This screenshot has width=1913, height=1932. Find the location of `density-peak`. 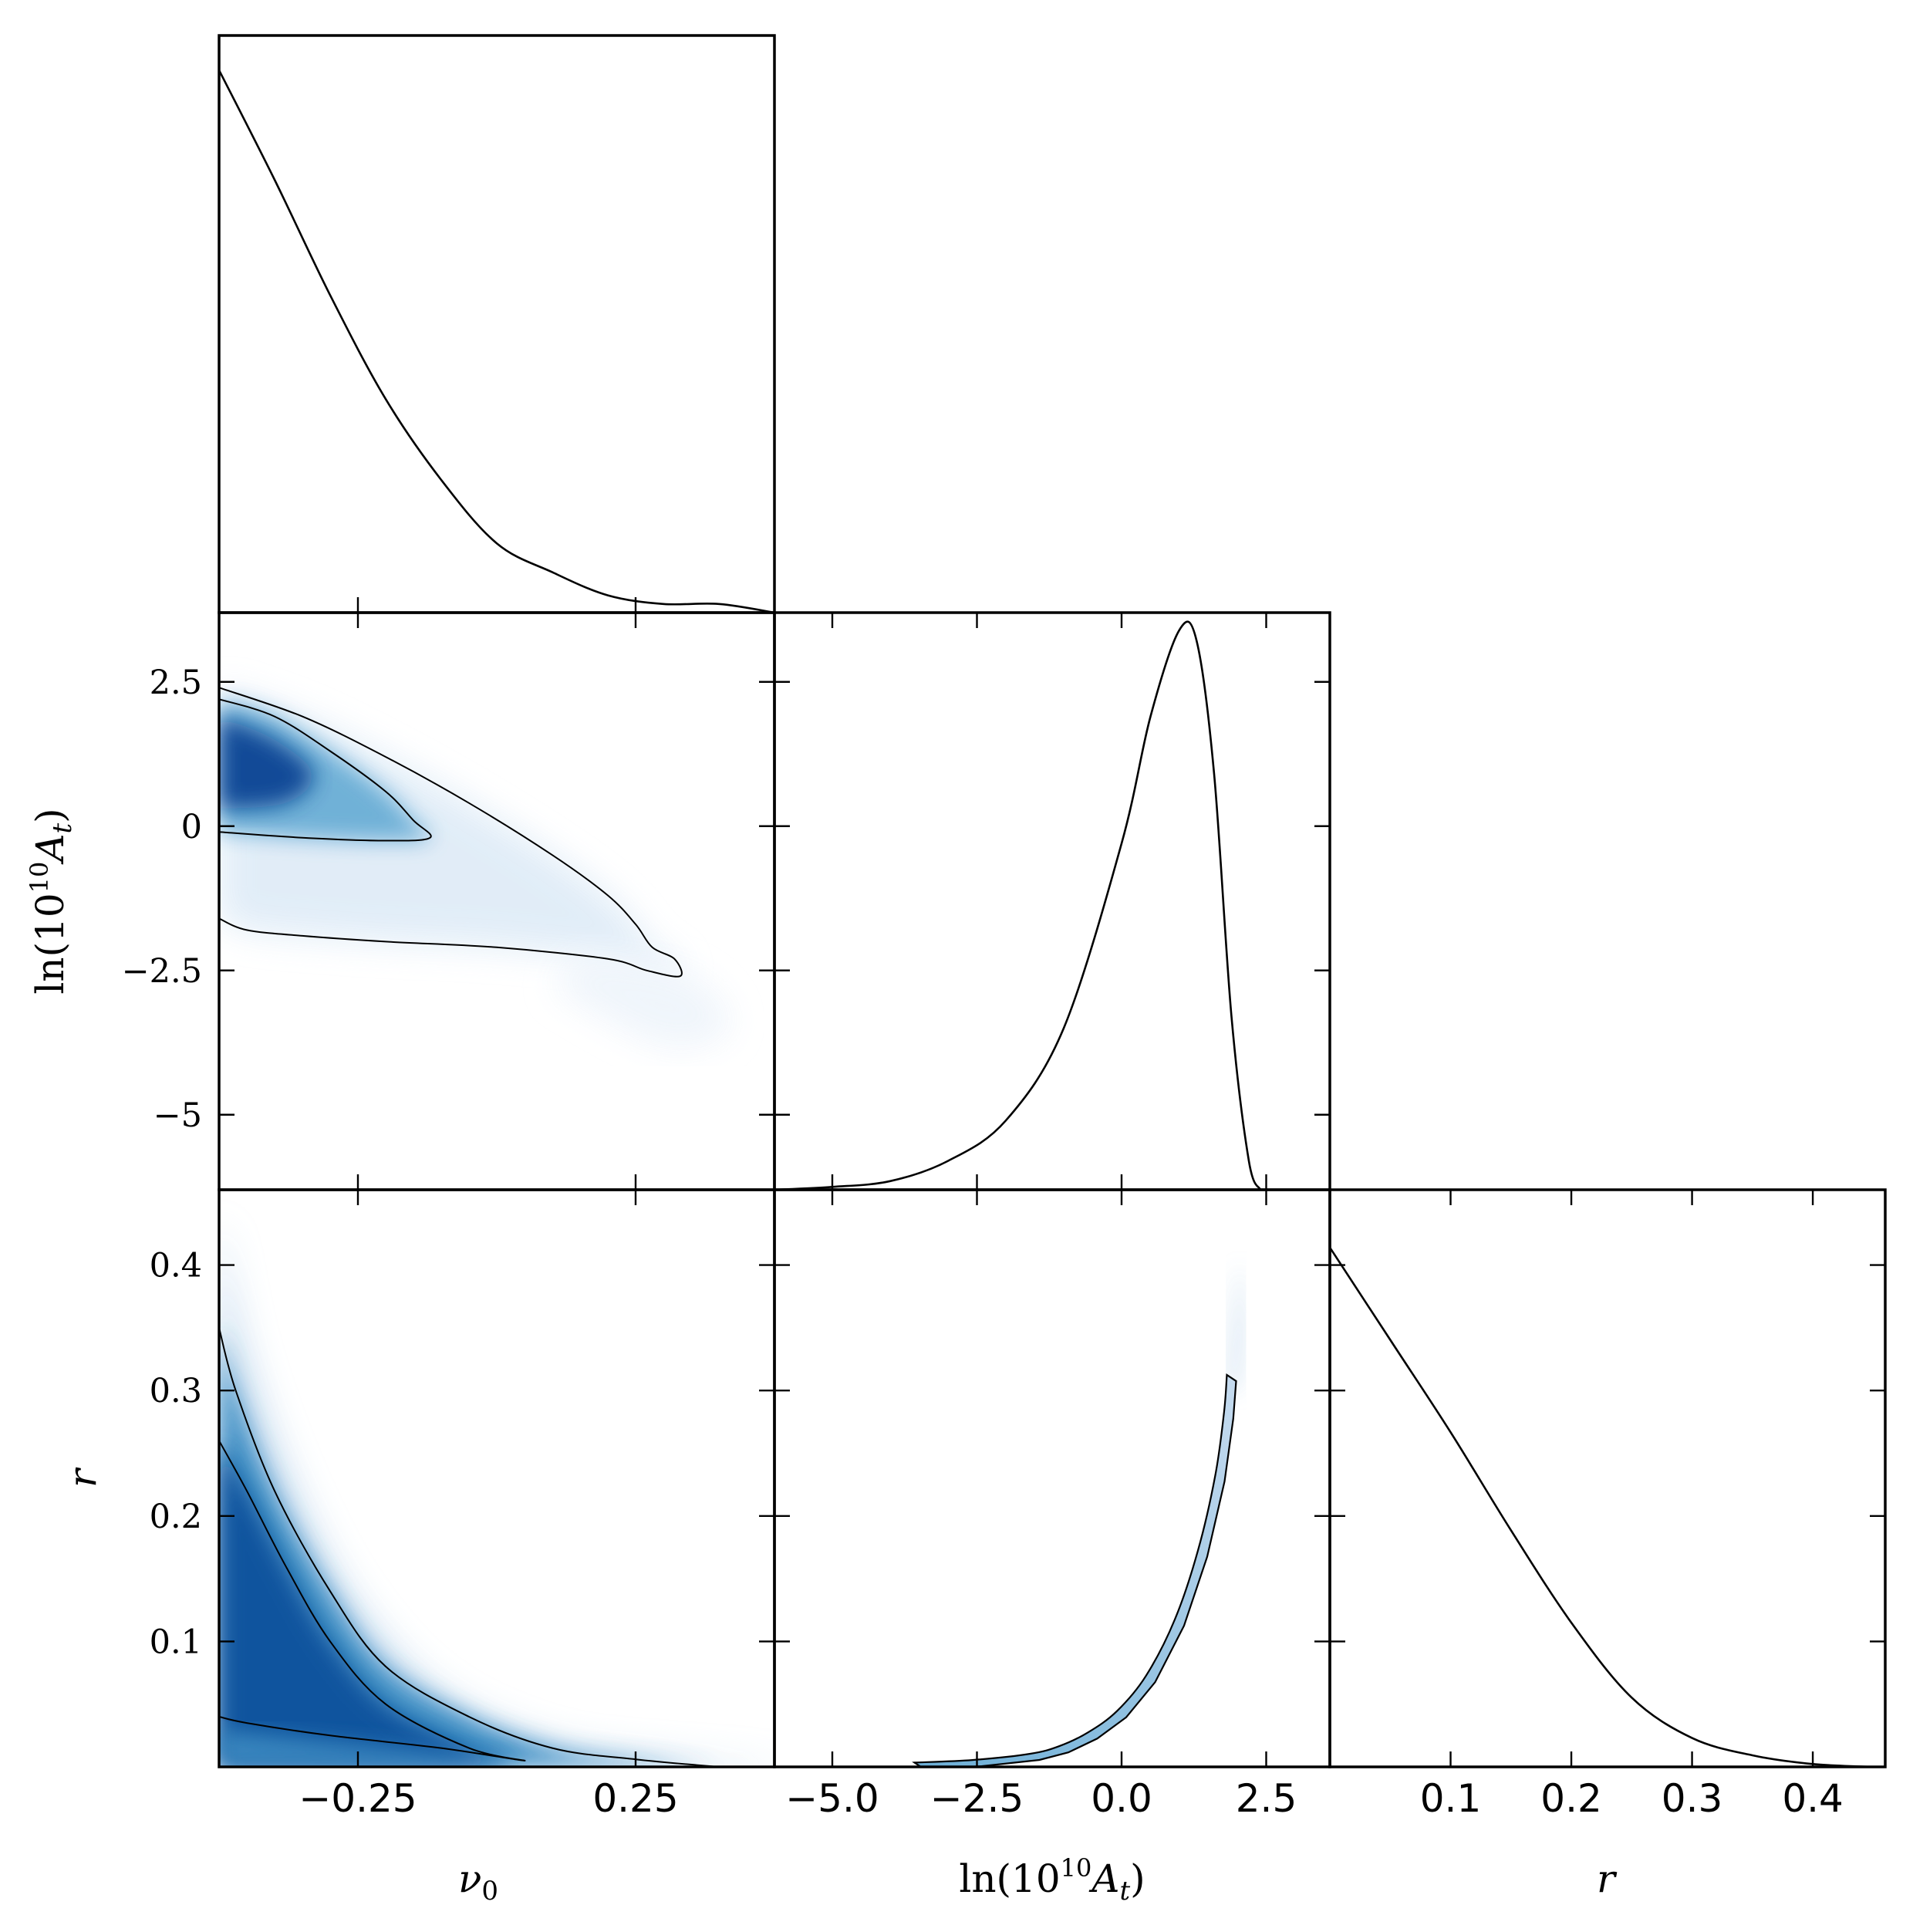

density-peak is located at coordinates (266, 762).